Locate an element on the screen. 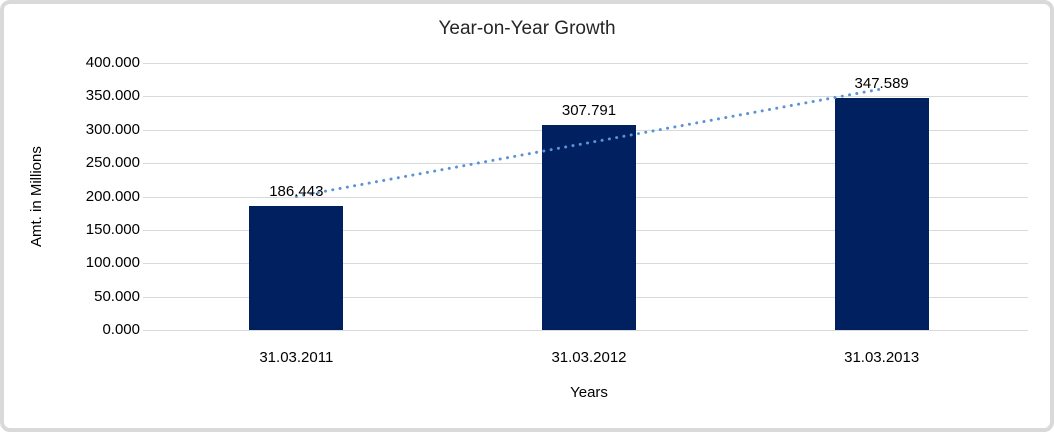 The image size is (1054, 432). y-tick-label: 50.000 is located at coordinates (117, 296).